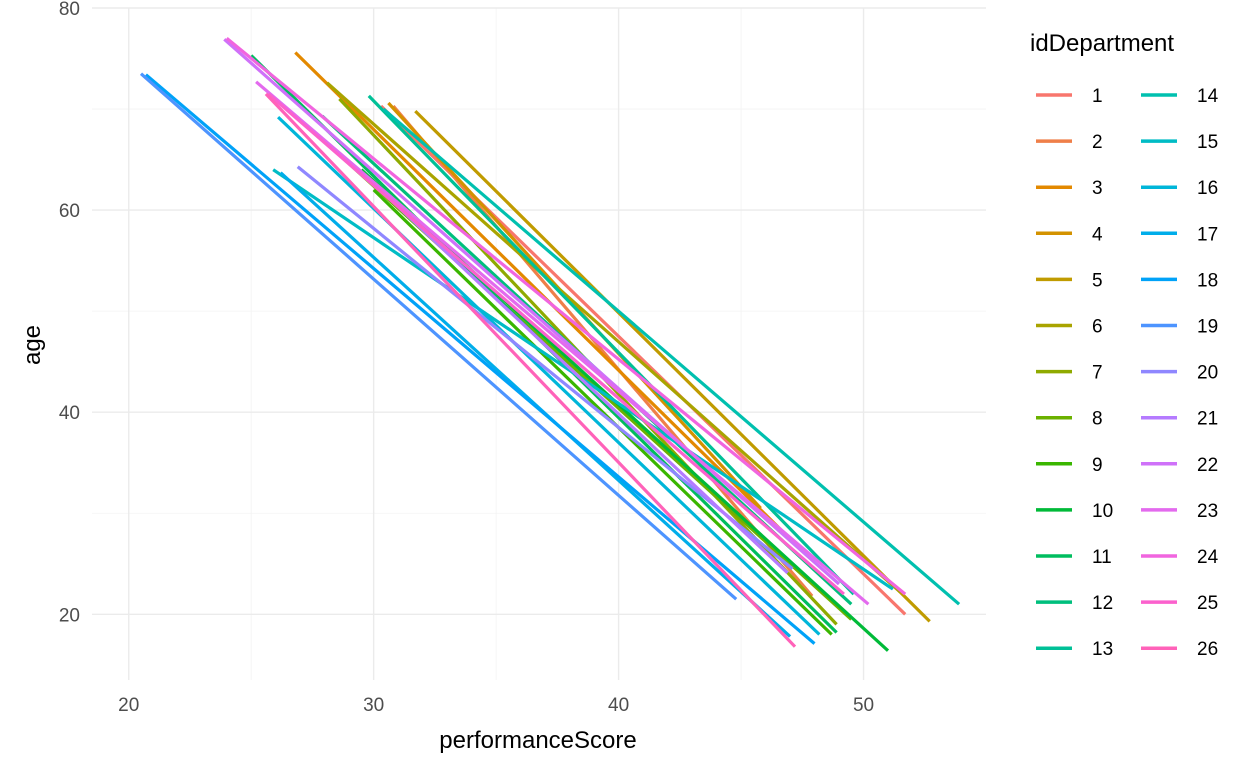 This screenshot has width=1248, height=768. Describe the element at coordinates (1207, 603) in the screenshot. I see `legend-label-25: 25` at that location.